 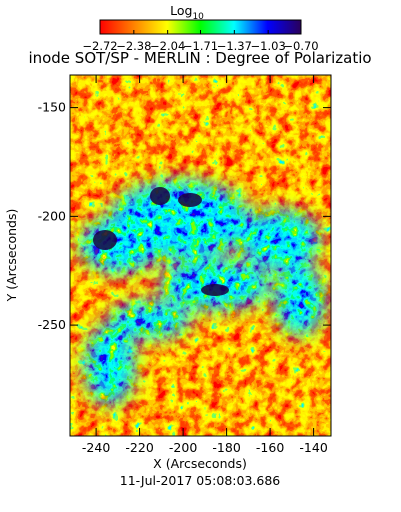 I want to click on colorbar-tick-label: −1.03, so click(x=268, y=46).